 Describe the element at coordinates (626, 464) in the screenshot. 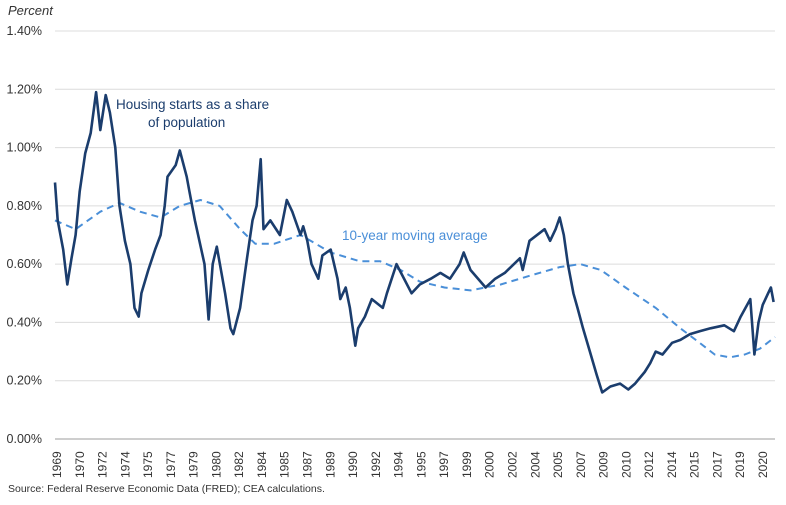

I see `x-tick-label: 2010` at that location.